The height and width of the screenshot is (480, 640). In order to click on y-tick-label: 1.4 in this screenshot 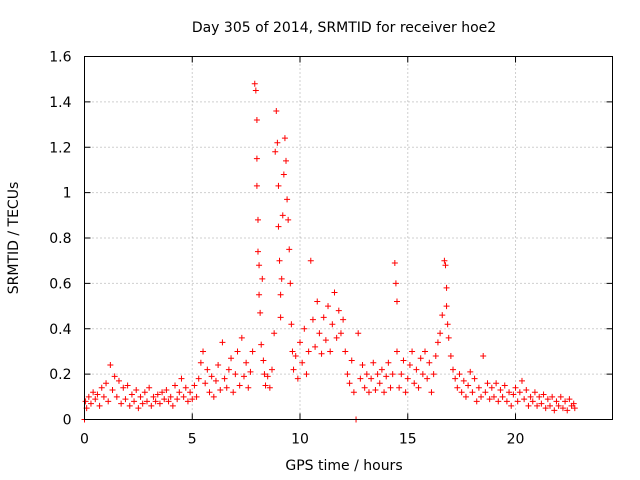, I will do `click(60, 103)`.